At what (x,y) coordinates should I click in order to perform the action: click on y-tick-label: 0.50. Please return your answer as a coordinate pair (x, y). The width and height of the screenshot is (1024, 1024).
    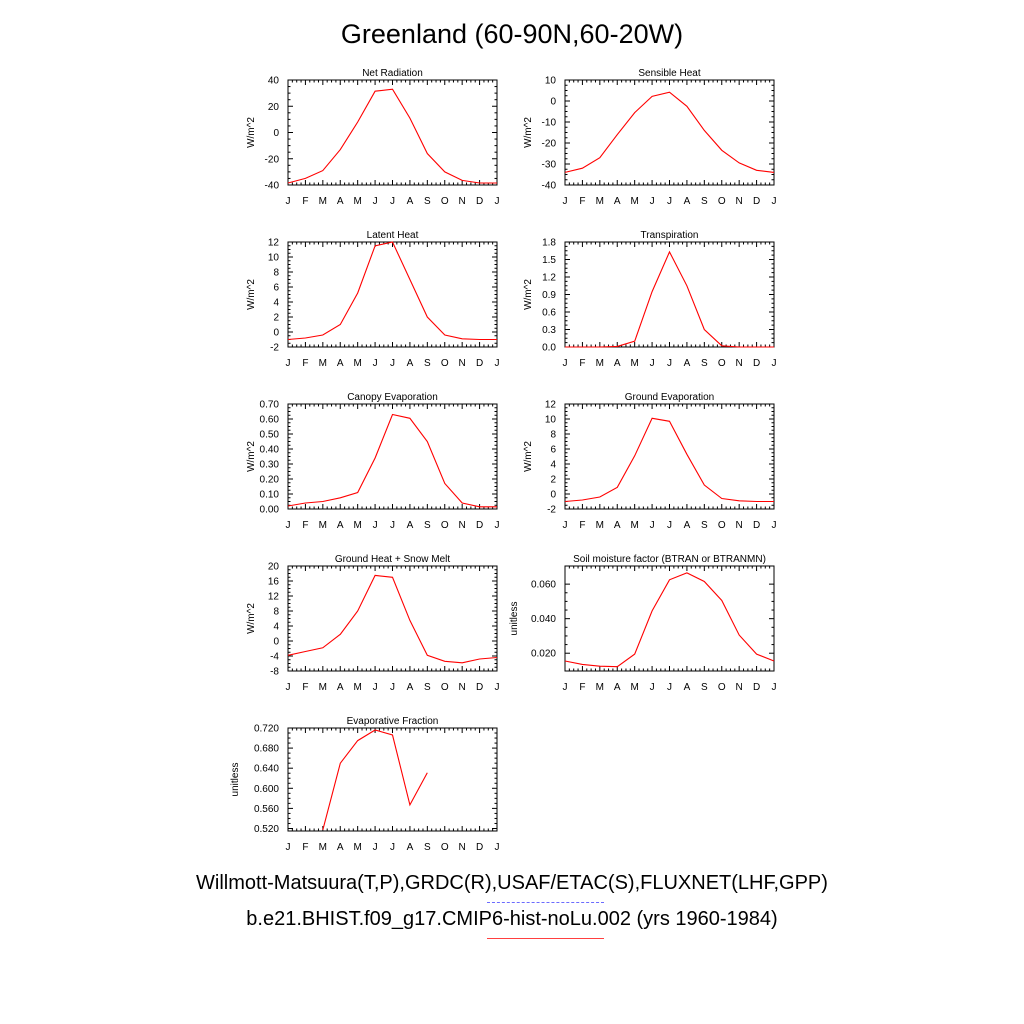
    Looking at the image, I should click on (270, 435).